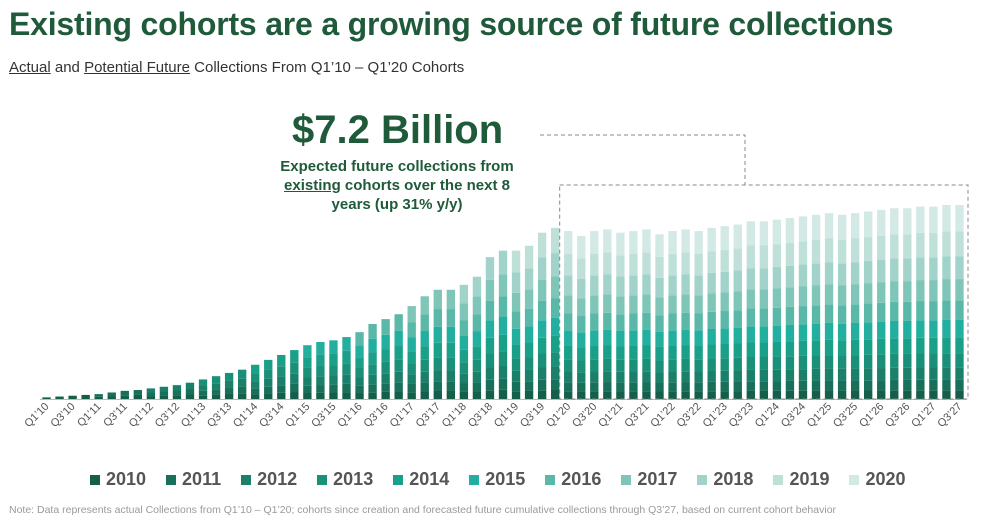  I want to click on segment-2018-Q4'21, so click(659, 287).